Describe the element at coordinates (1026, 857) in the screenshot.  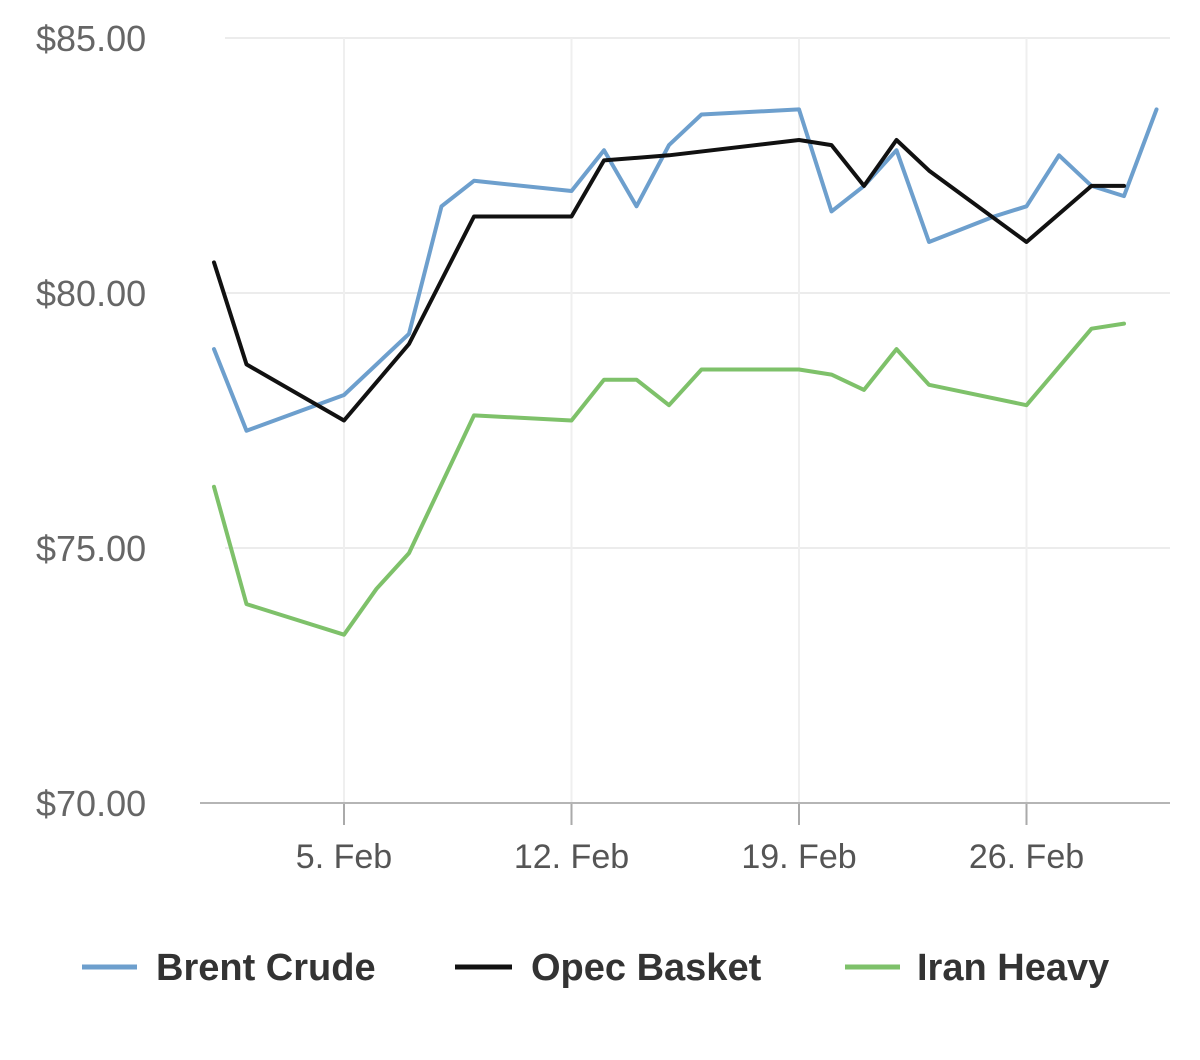
I see `x-tick-label: 26. Feb` at that location.